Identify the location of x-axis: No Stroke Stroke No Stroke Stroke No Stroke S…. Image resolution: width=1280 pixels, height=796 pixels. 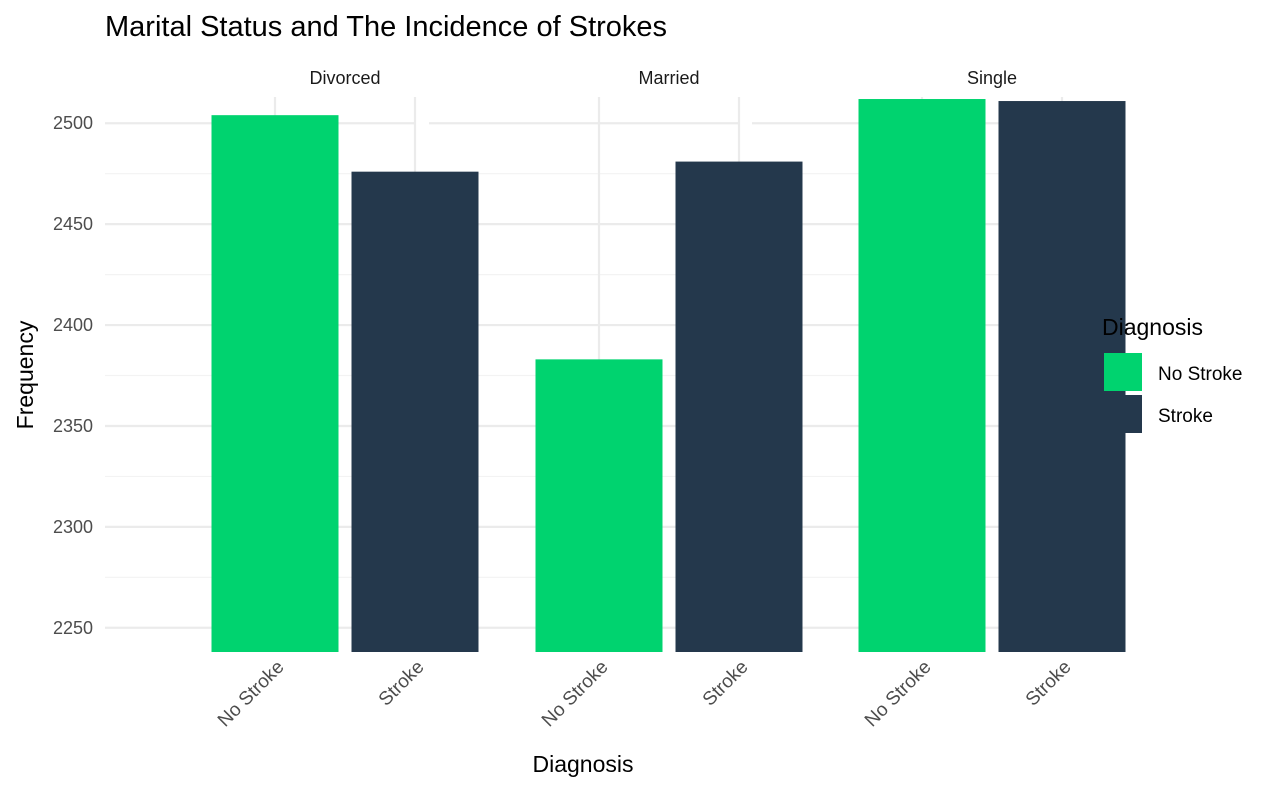
(645, 694).